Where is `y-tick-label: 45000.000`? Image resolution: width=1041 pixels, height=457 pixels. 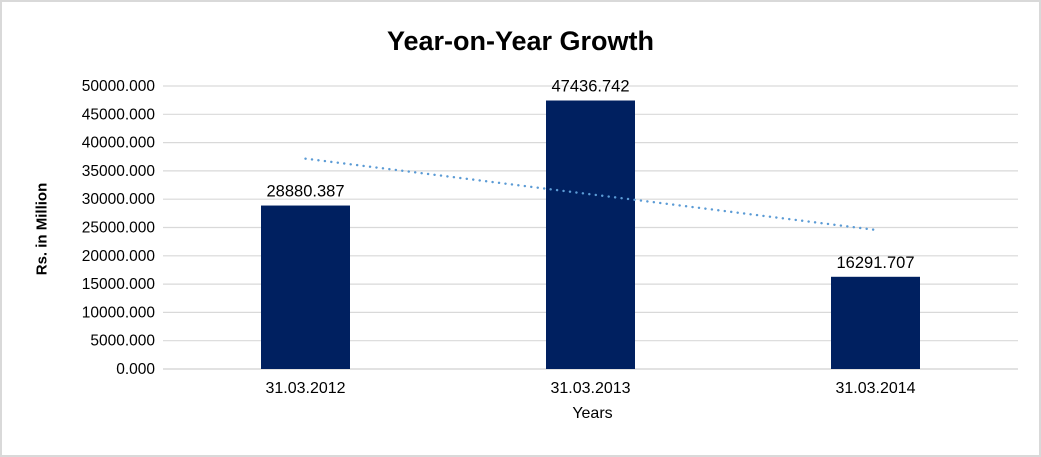 y-tick-label: 45000.000 is located at coordinates (119, 114).